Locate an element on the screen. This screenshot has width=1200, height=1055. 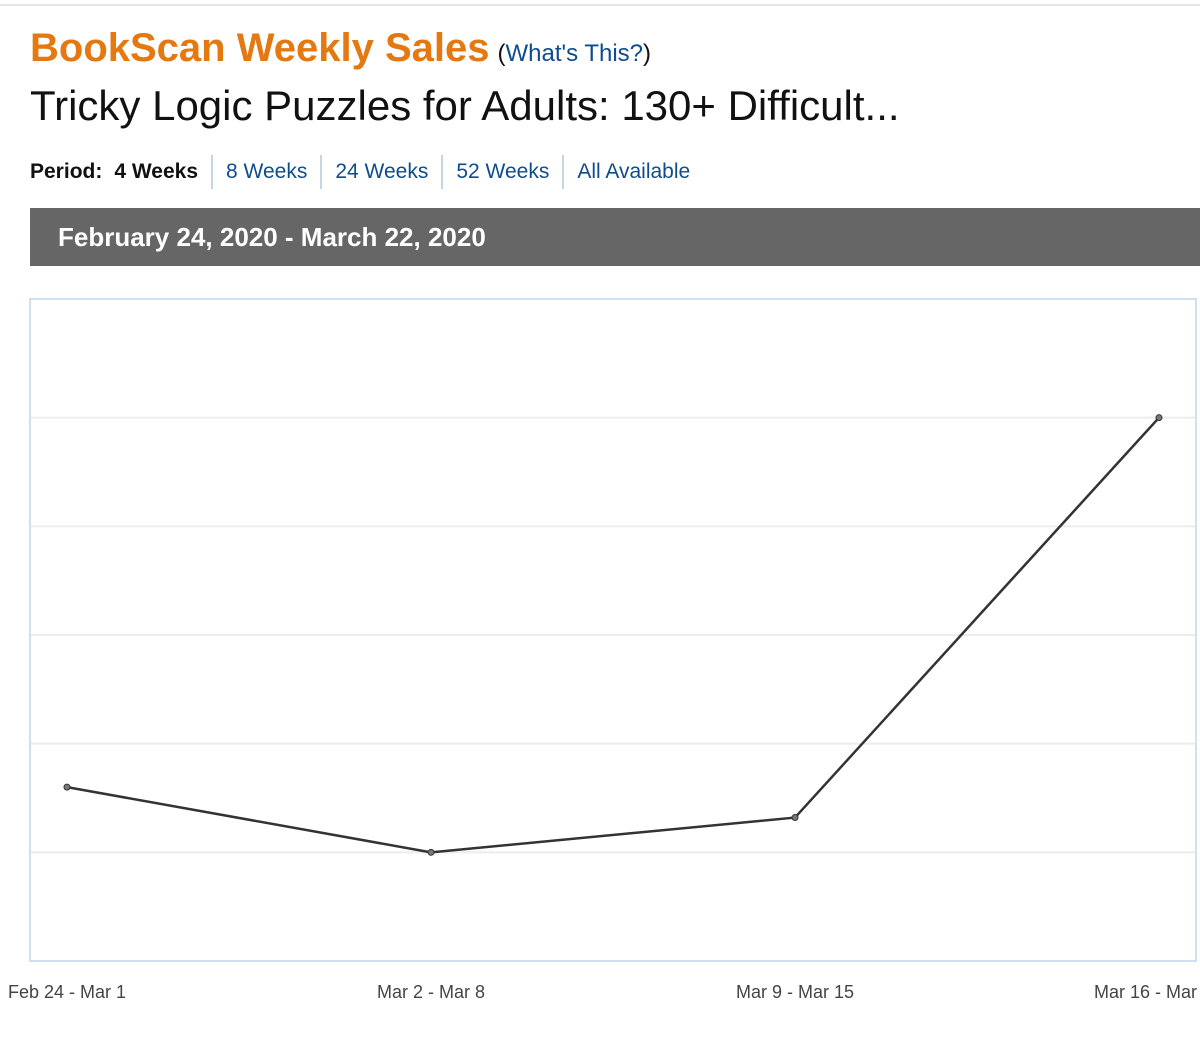
x-tick-label: Feb 24 - Mar 1 is located at coordinates (67, 992).